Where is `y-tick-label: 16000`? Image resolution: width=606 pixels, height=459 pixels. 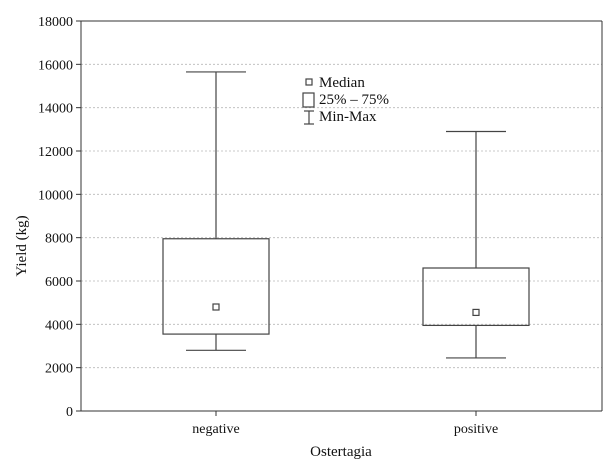
y-tick-label: 16000 is located at coordinates (55, 65).